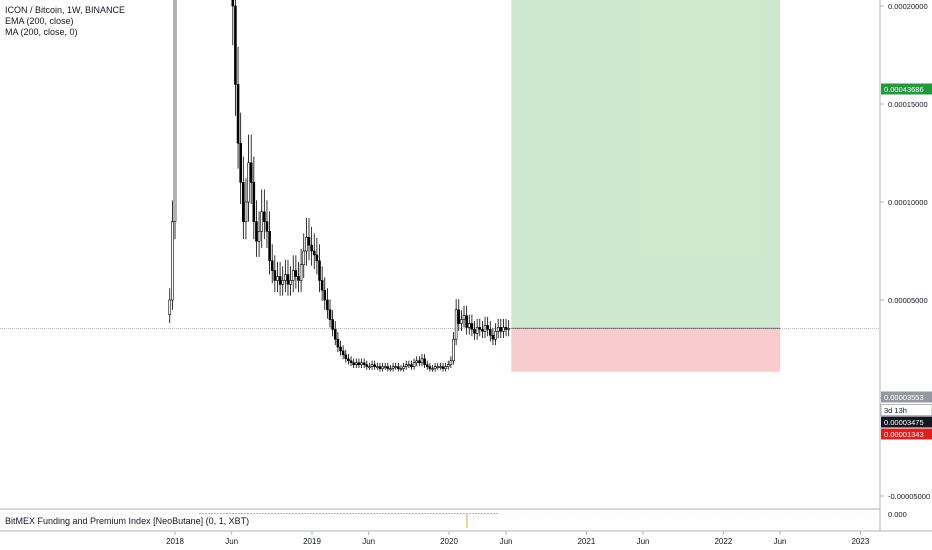 The width and height of the screenshot is (932, 550). I want to click on price-axis-label-text: 0.00043686, so click(904, 89).